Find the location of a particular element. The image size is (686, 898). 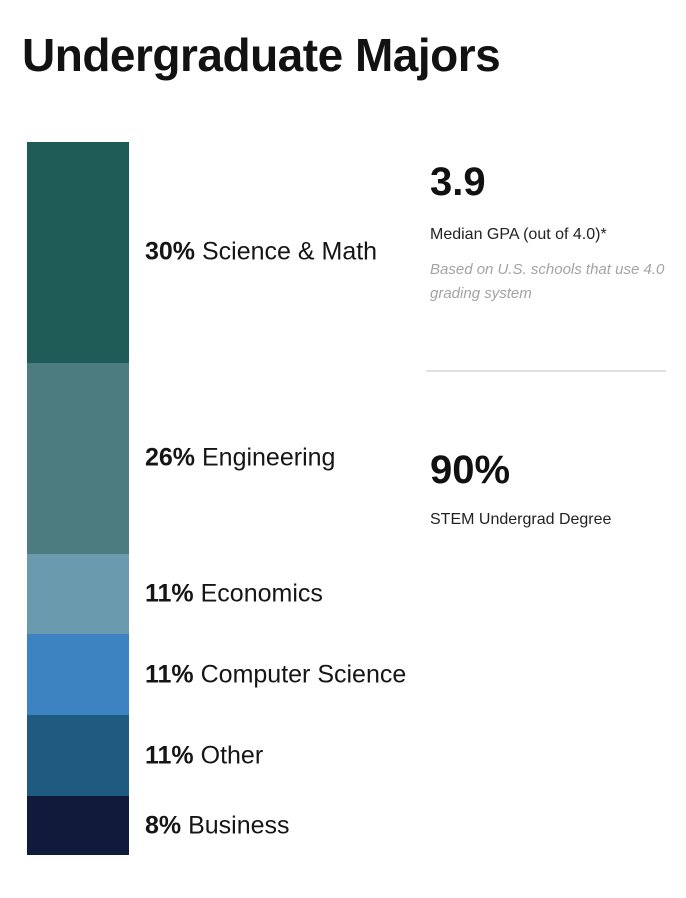

segment-label: 30% Science & Math is located at coordinates (261, 252).